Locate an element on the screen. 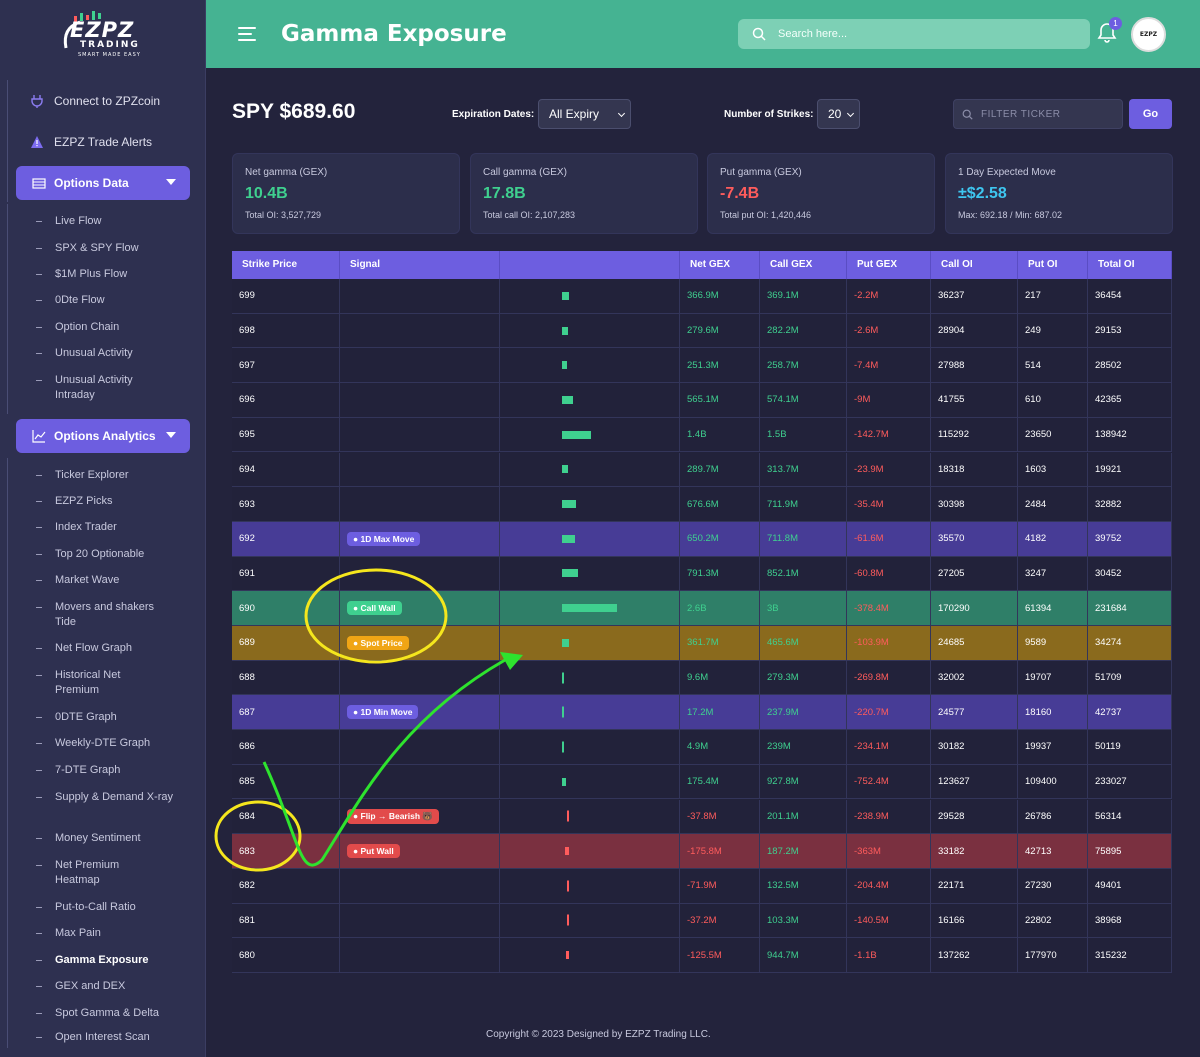 The image size is (1200, 1057). section-label: Options Data is located at coordinates (91, 183).